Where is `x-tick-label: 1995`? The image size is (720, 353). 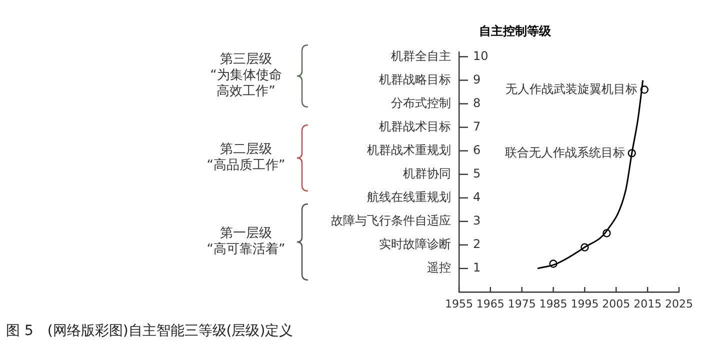
x-tick-label: 1995 is located at coordinates (584, 303).